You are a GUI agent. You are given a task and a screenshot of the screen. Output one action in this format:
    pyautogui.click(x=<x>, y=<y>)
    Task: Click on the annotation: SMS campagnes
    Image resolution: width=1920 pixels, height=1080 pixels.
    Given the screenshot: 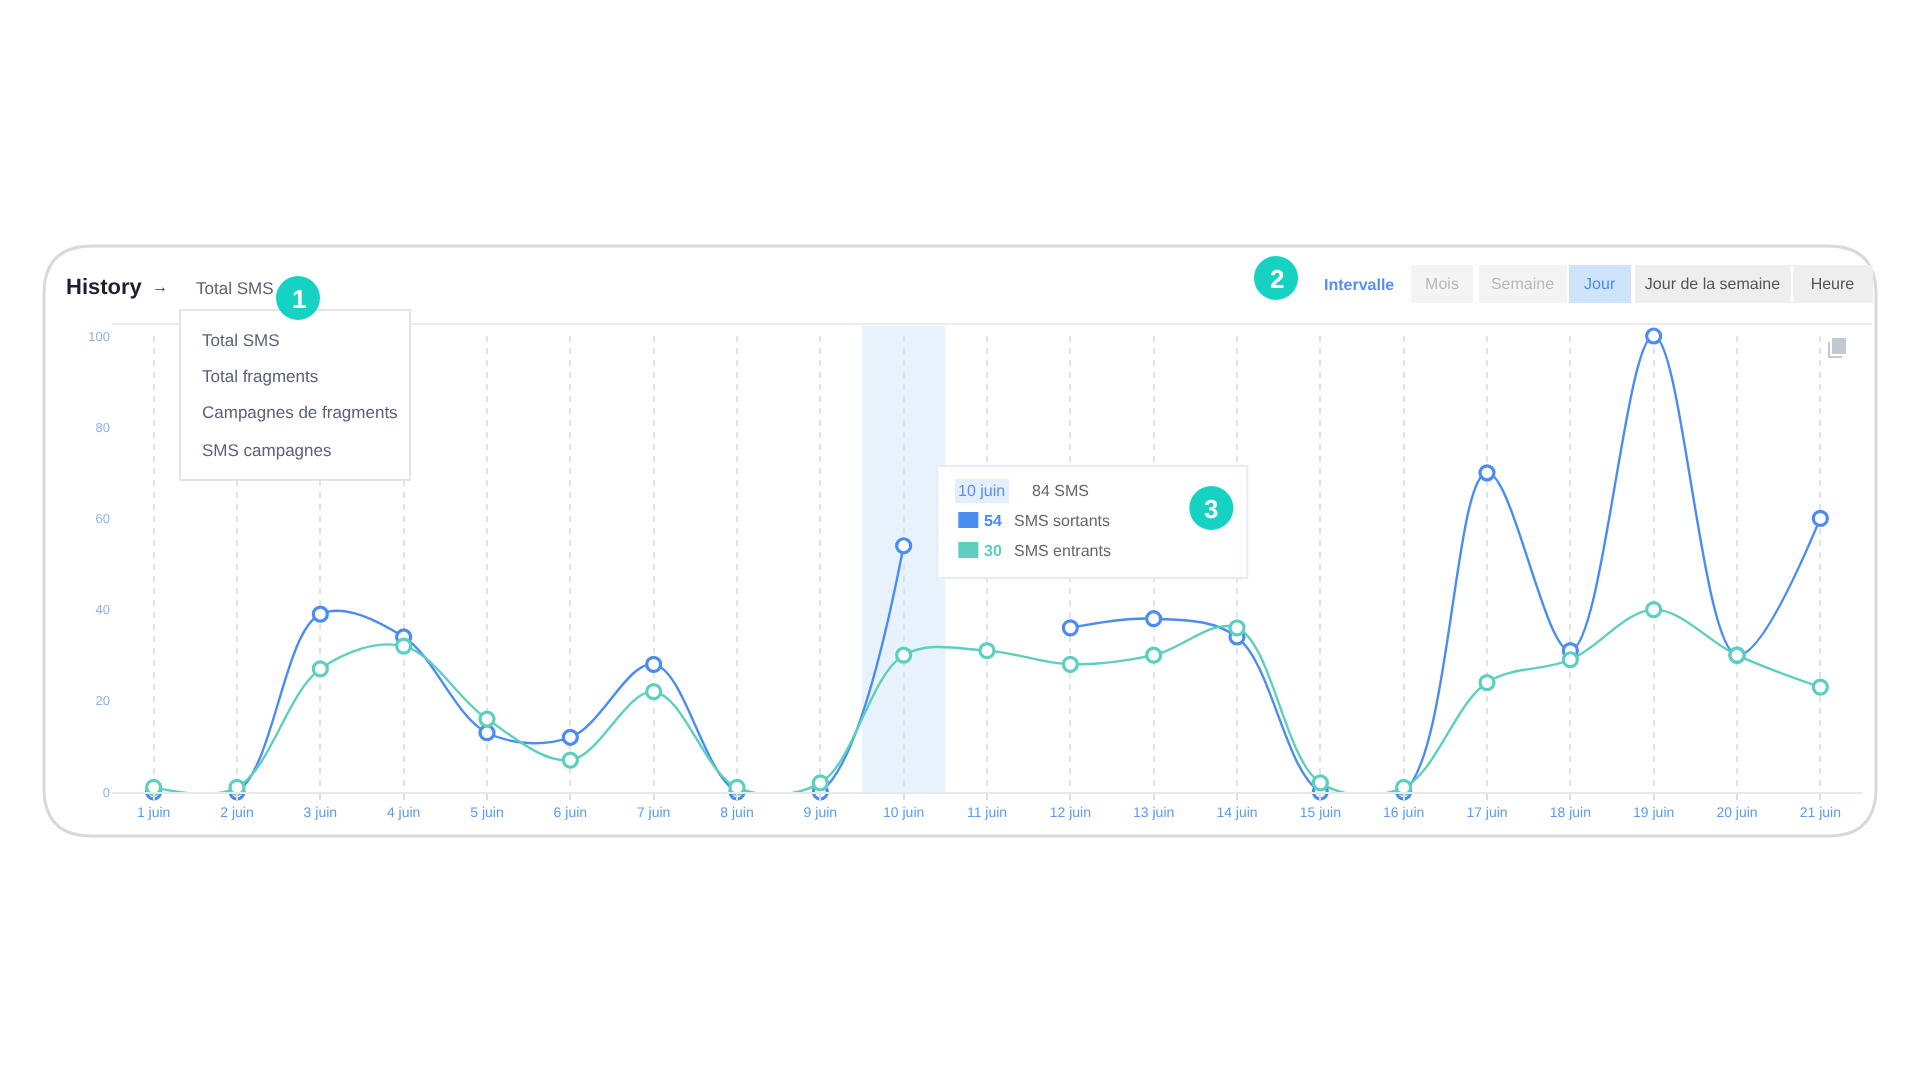 What is the action you would take?
    pyautogui.click(x=267, y=450)
    